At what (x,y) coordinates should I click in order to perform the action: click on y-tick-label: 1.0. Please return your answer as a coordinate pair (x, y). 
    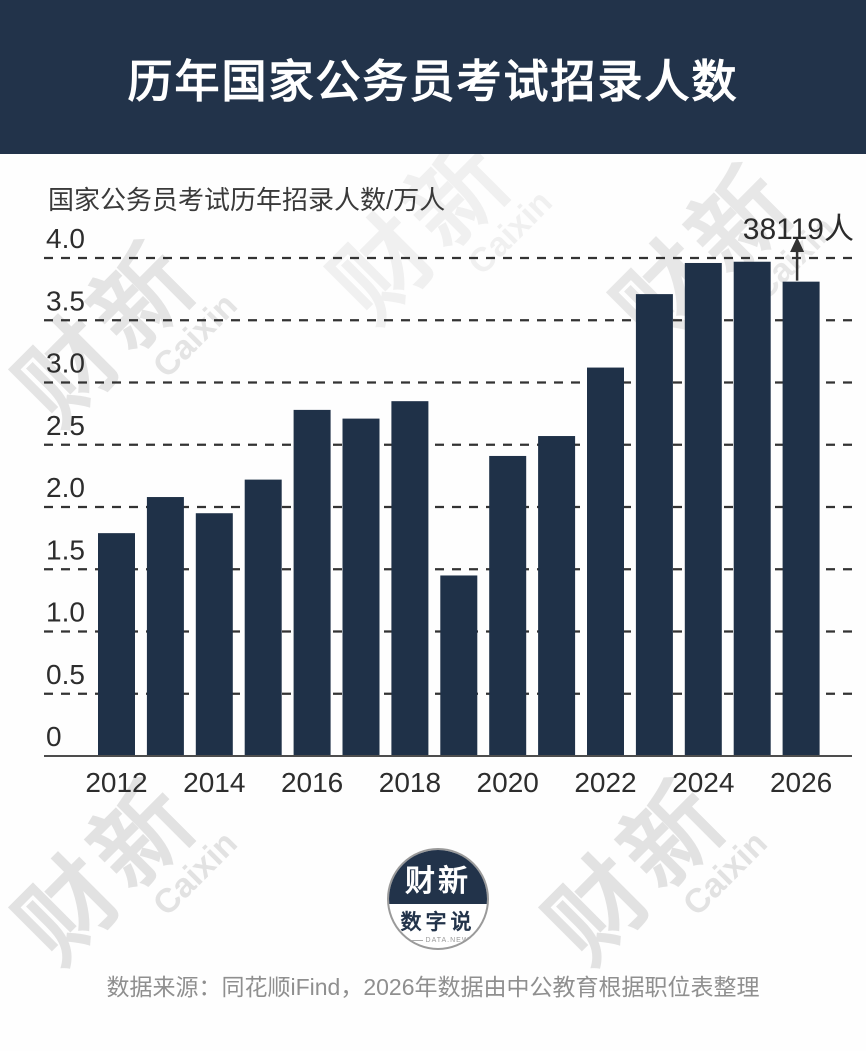
    Looking at the image, I should click on (65, 612).